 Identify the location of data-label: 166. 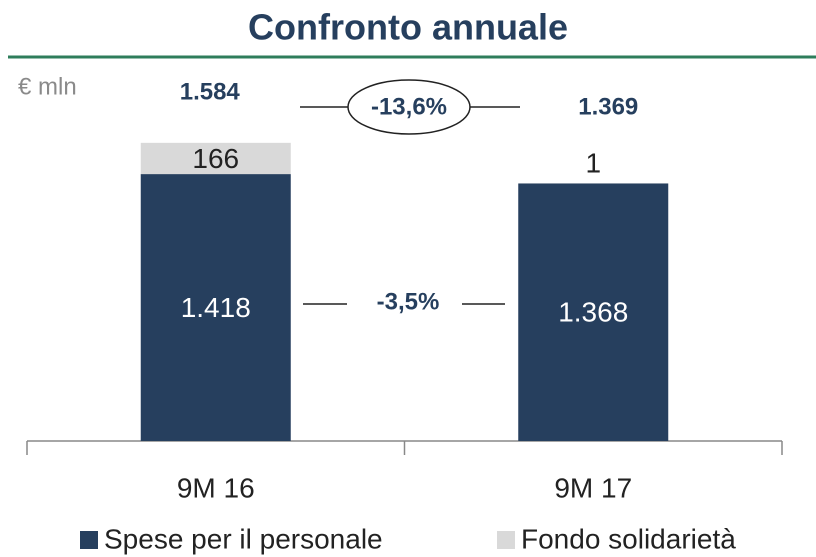
(215, 158).